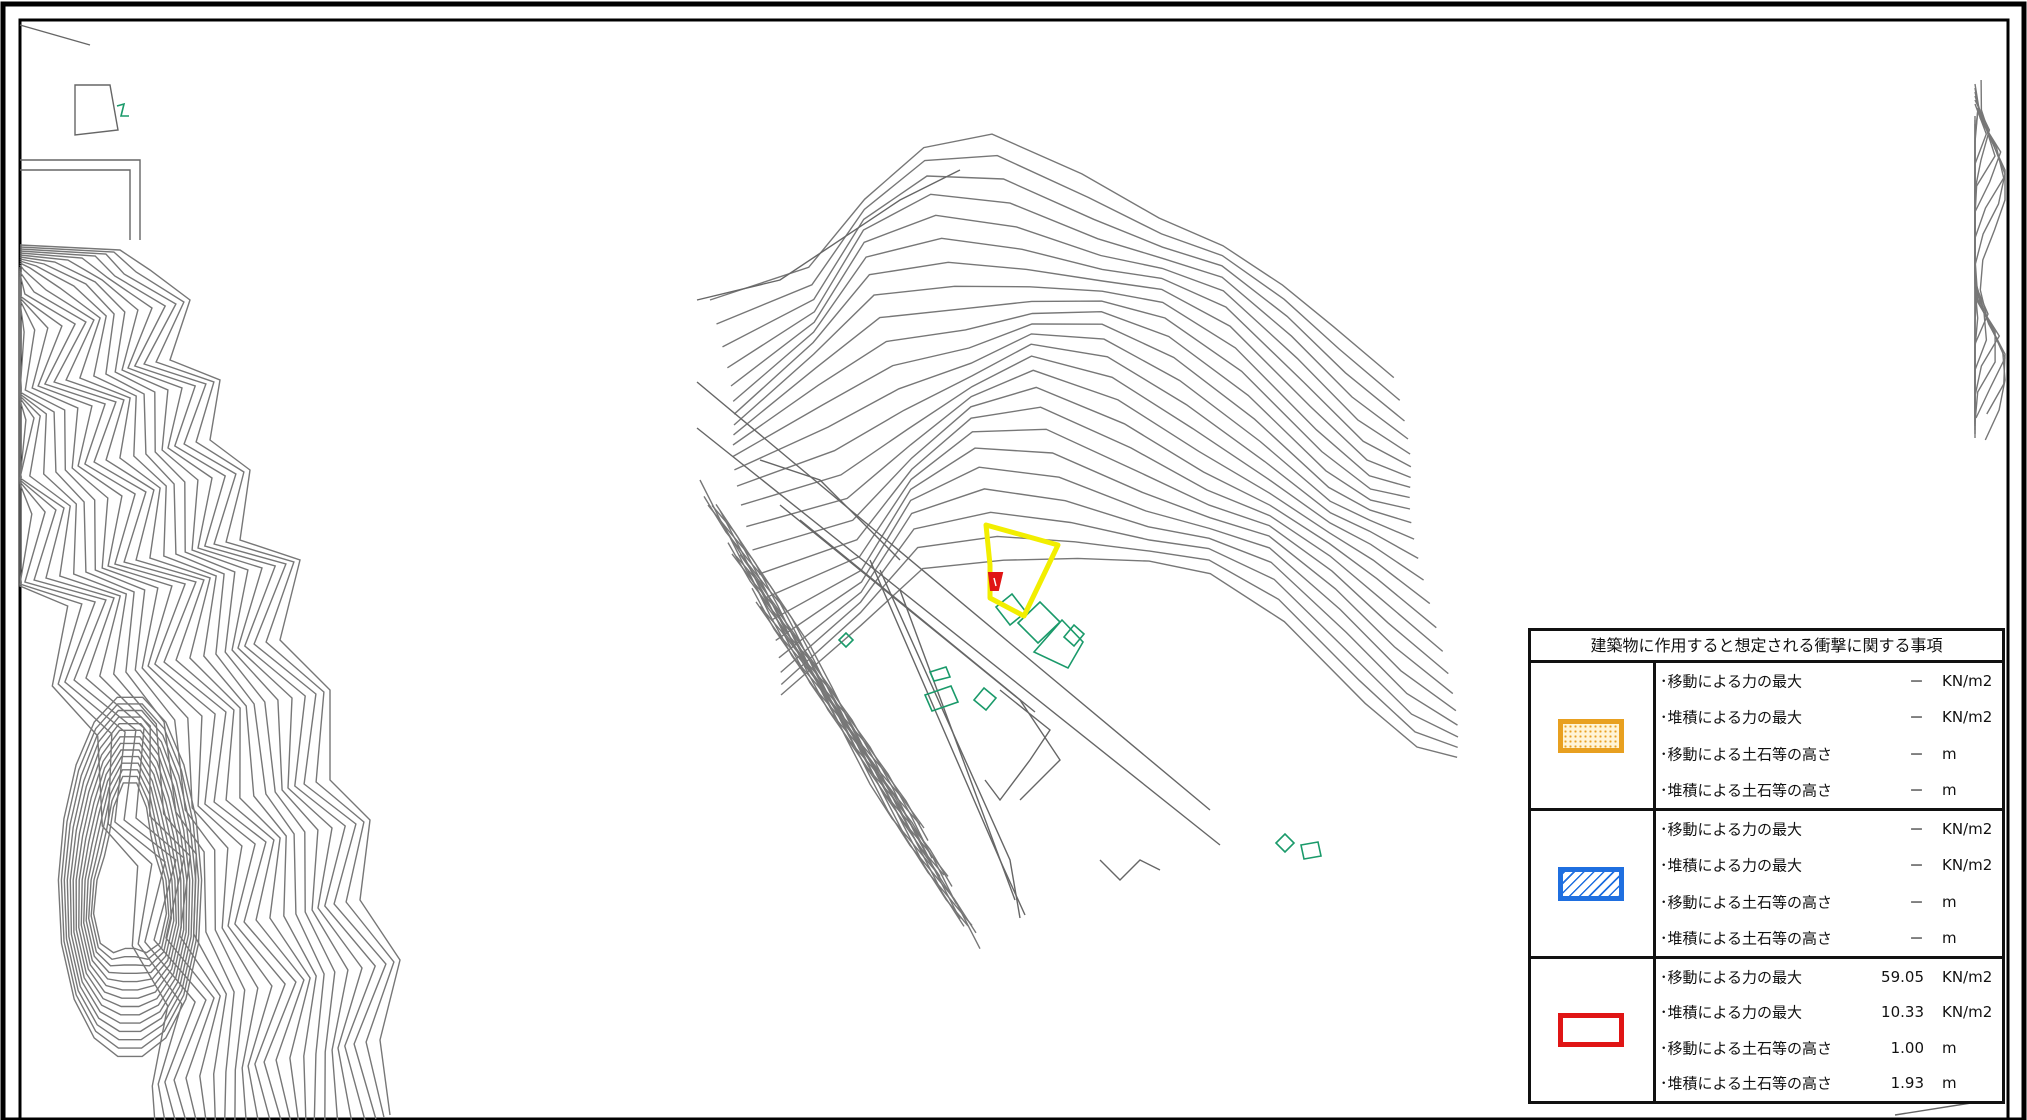 Image resolution: width=2027 pixels, height=1120 pixels. I want to click on contour-lines-right, so click(1990, 260).